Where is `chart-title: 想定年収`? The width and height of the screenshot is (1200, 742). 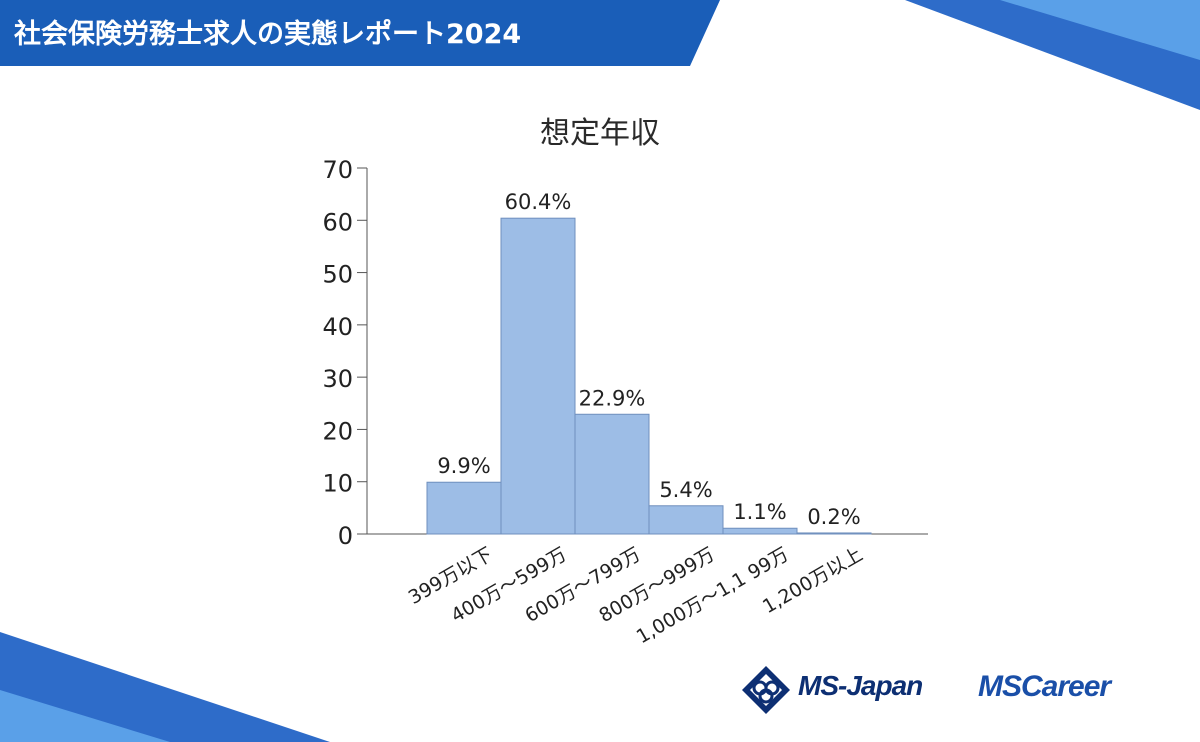
chart-title: 想定年収 is located at coordinates (600, 133).